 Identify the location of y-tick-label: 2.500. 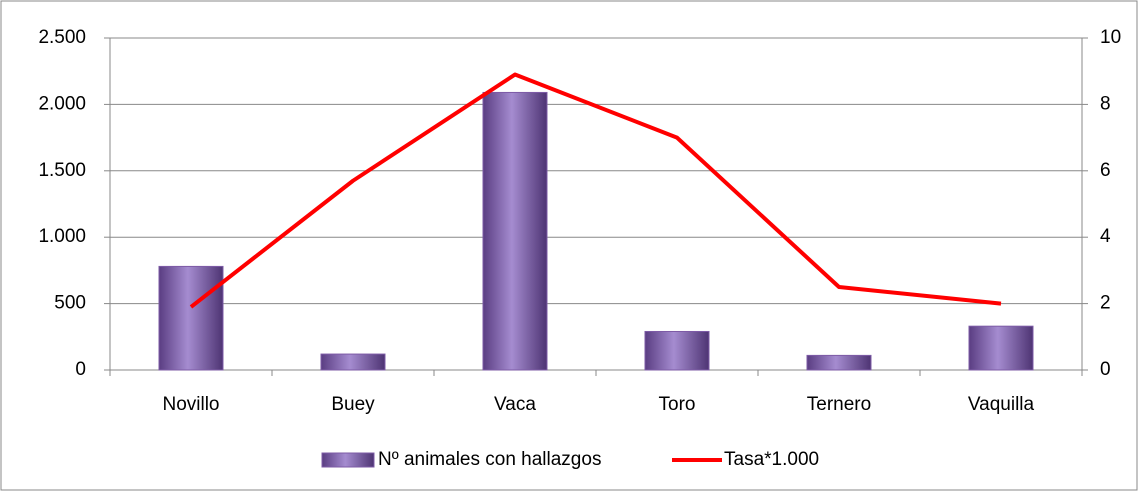
(62, 37).